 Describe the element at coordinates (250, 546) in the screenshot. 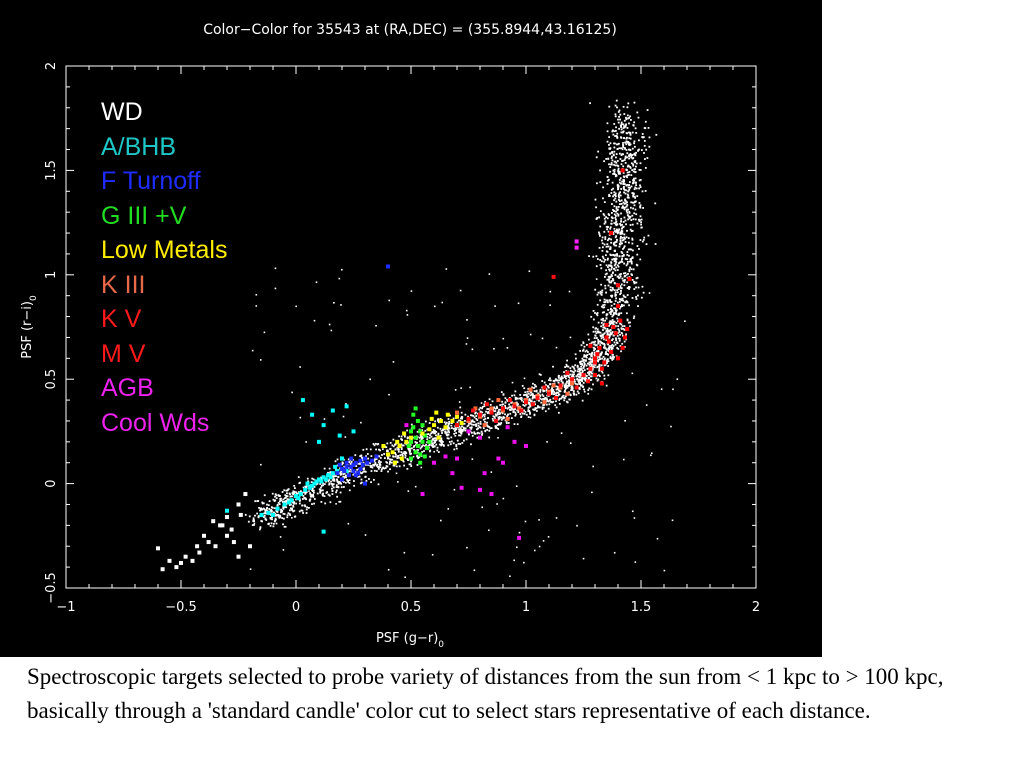

I see `wd-point` at that location.